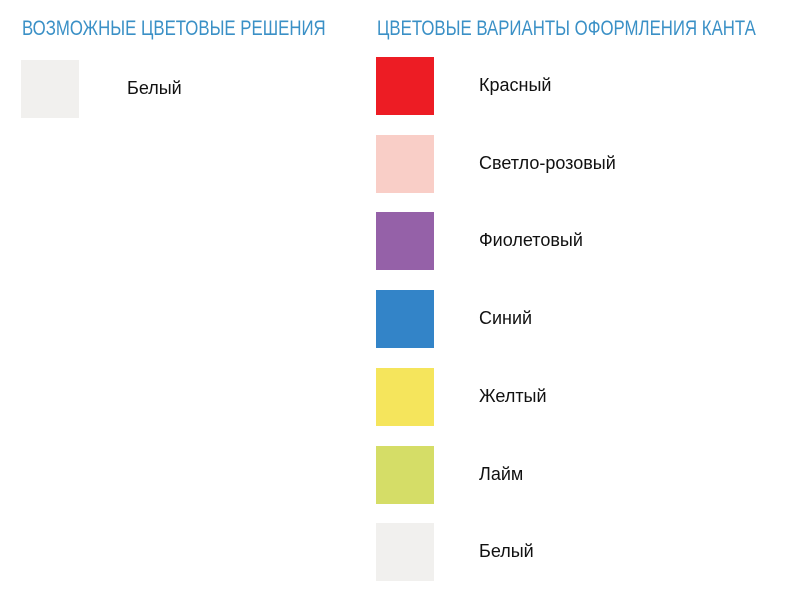 The image size is (800, 600). Describe the element at coordinates (513, 395) in the screenshot. I see `color-label: Желтый` at that location.